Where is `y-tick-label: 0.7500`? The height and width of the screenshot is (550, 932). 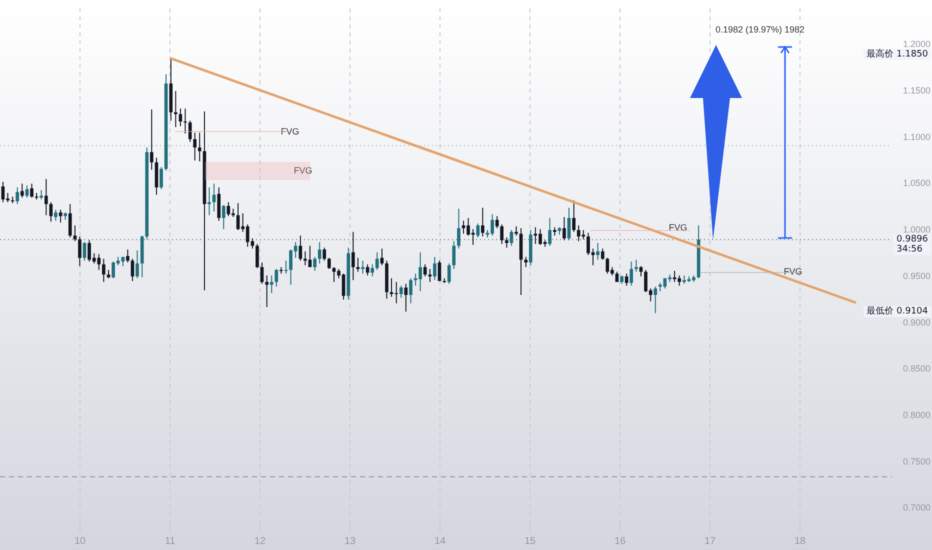
y-tick-label: 0.7500 is located at coordinates (917, 461).